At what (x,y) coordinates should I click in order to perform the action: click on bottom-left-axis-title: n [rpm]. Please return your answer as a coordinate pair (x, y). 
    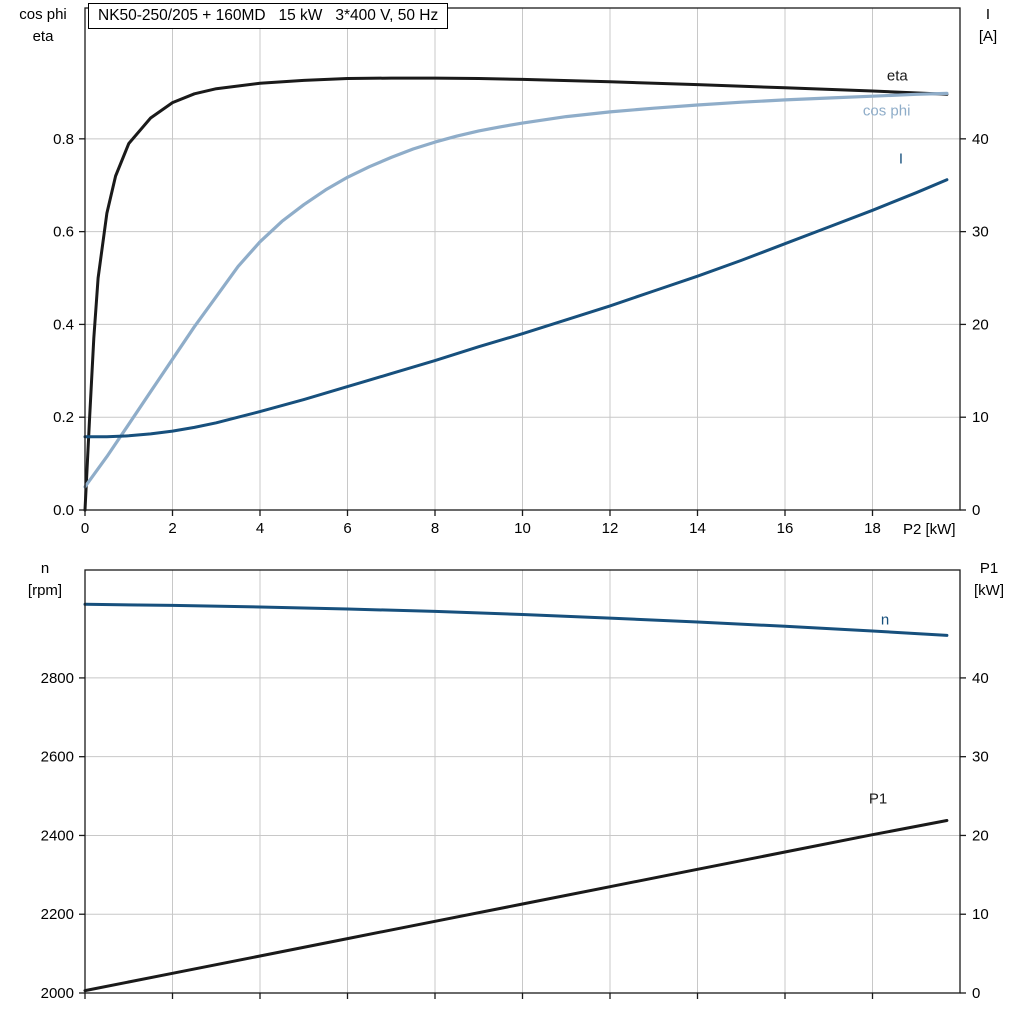
    Looking at the image, I should click on (45, 580).